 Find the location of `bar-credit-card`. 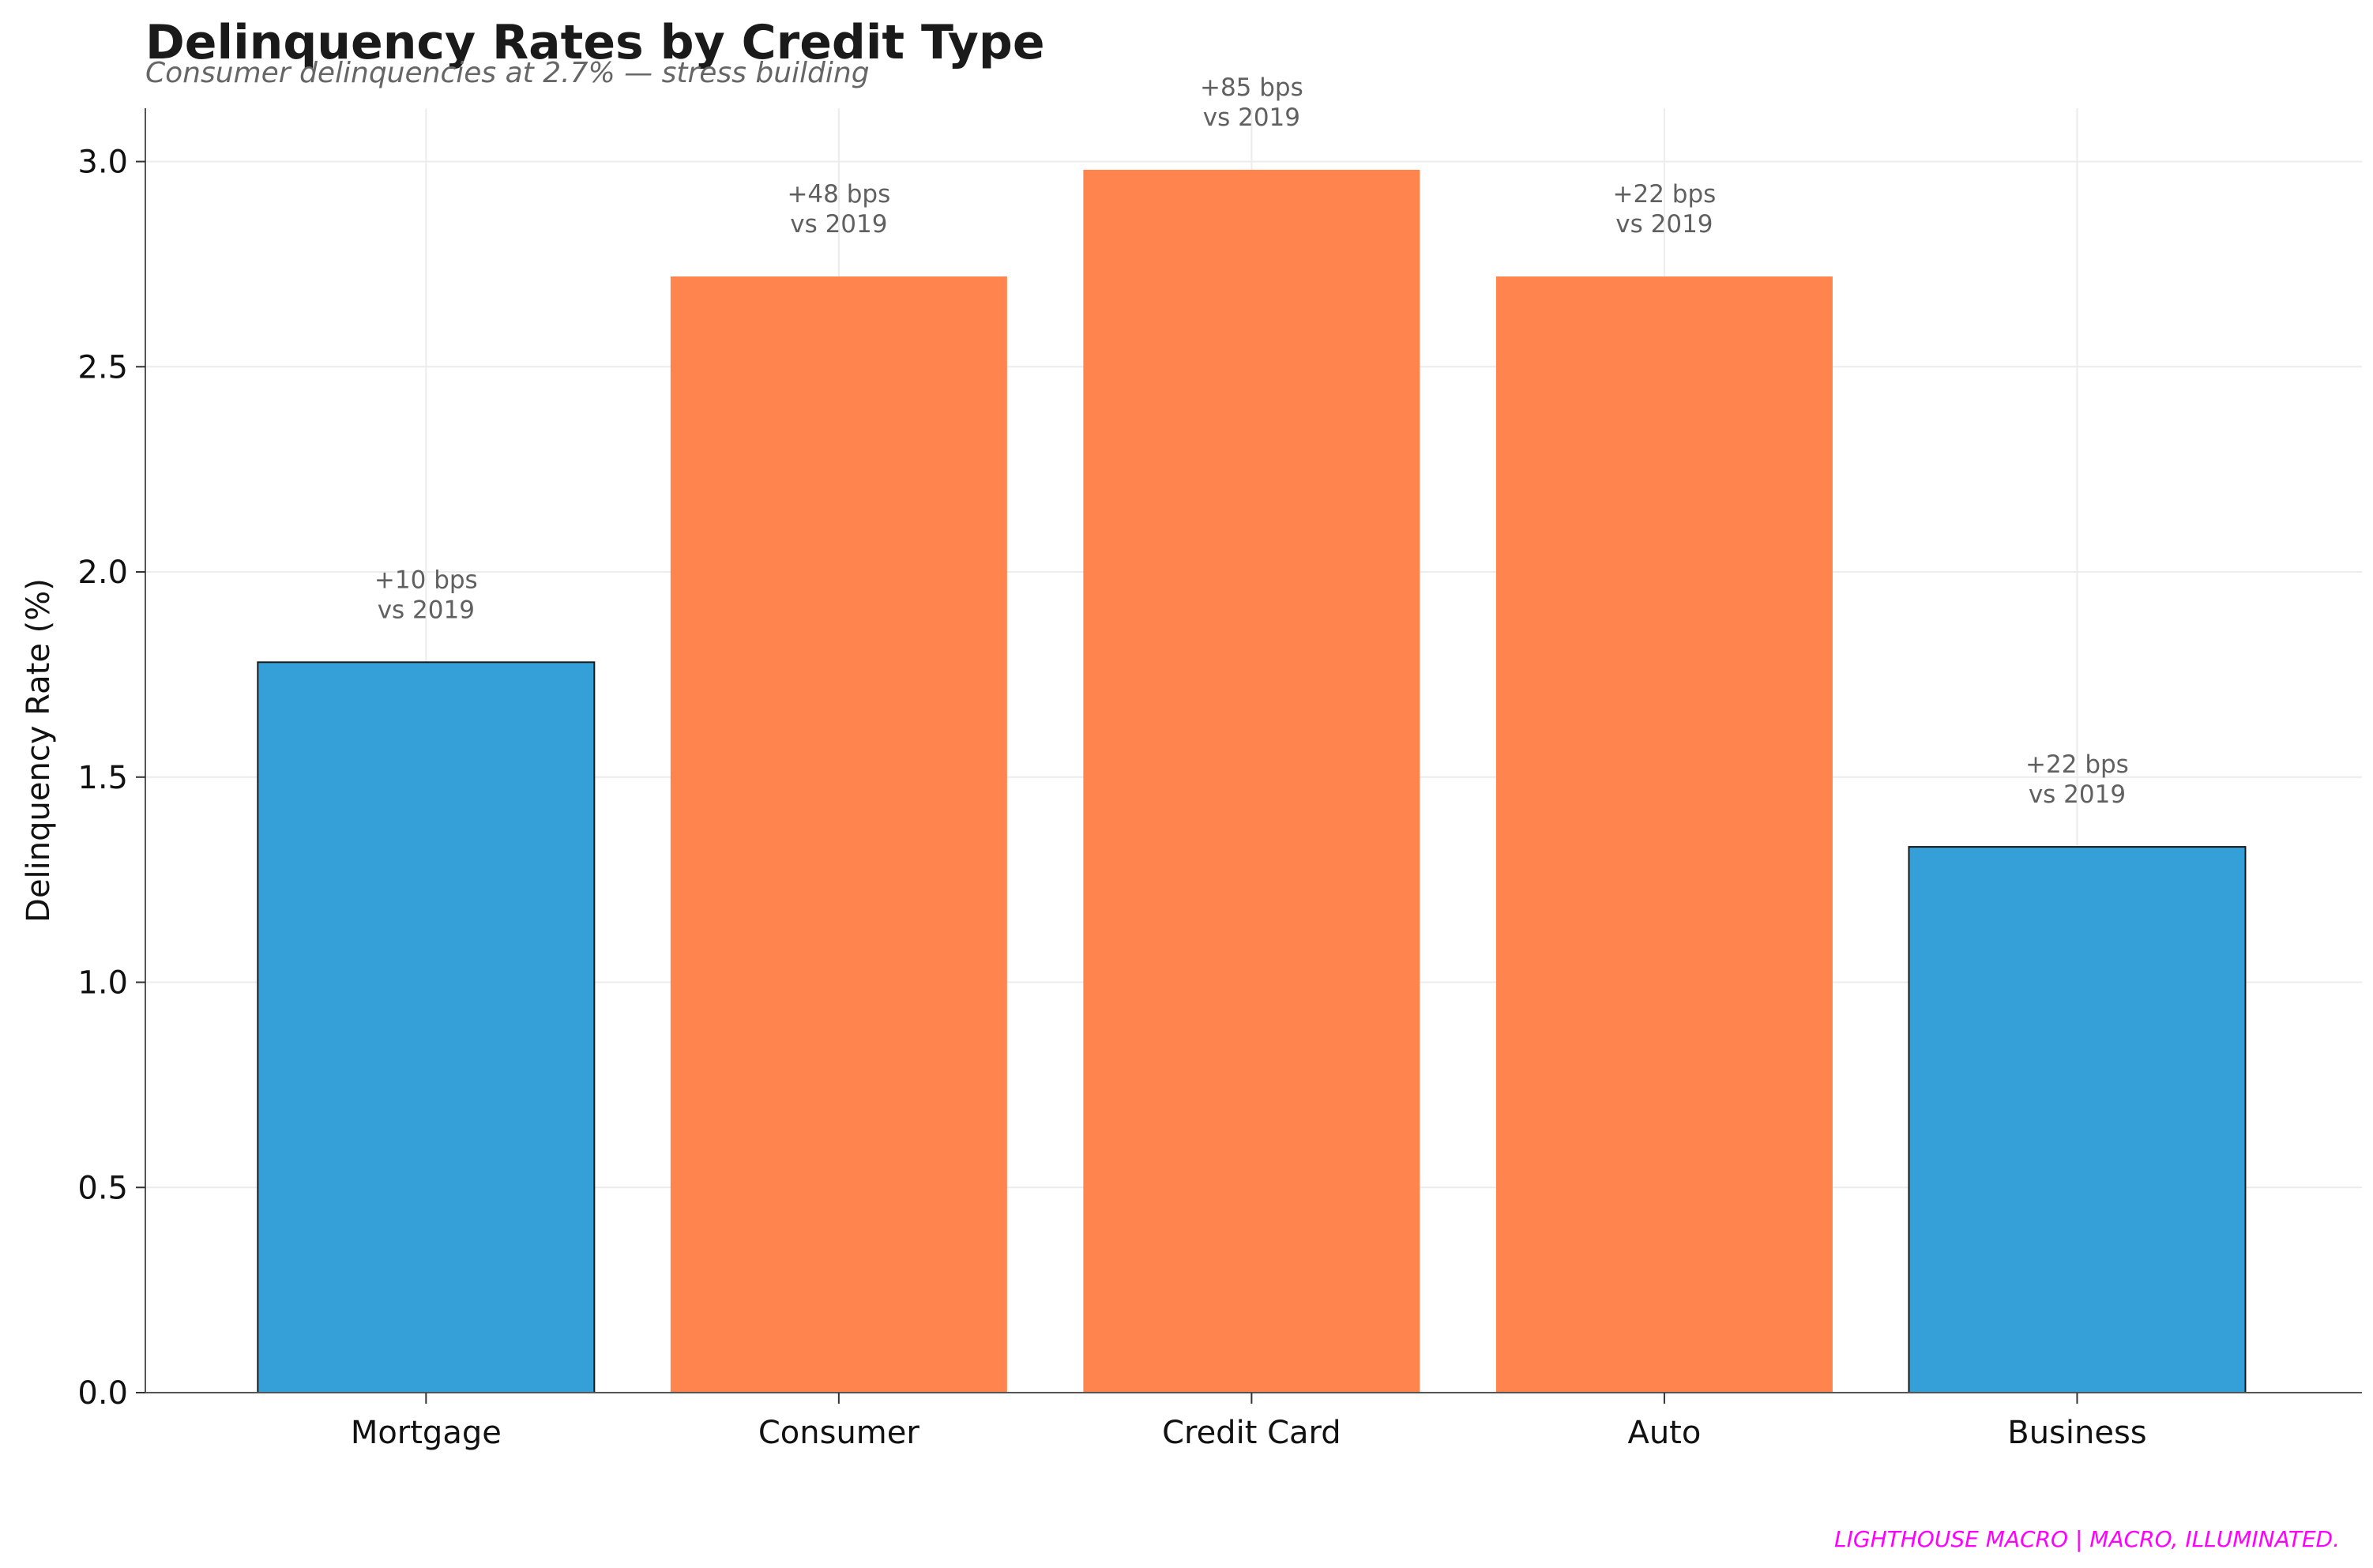

bar-credit-card is located at coordinates (1251, 781).